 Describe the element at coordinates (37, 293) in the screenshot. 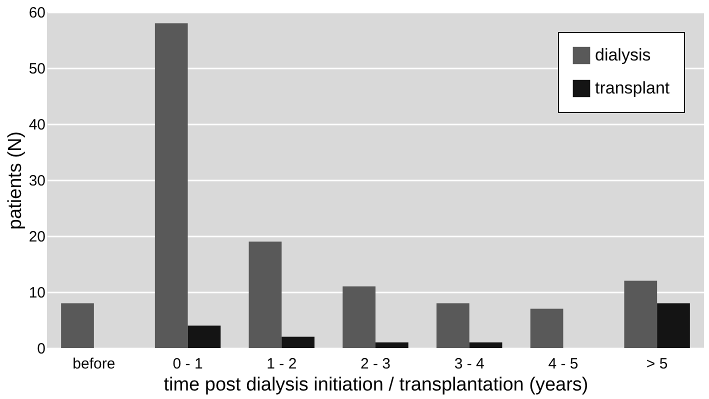

I see `y-tick-label: 10` at that location.